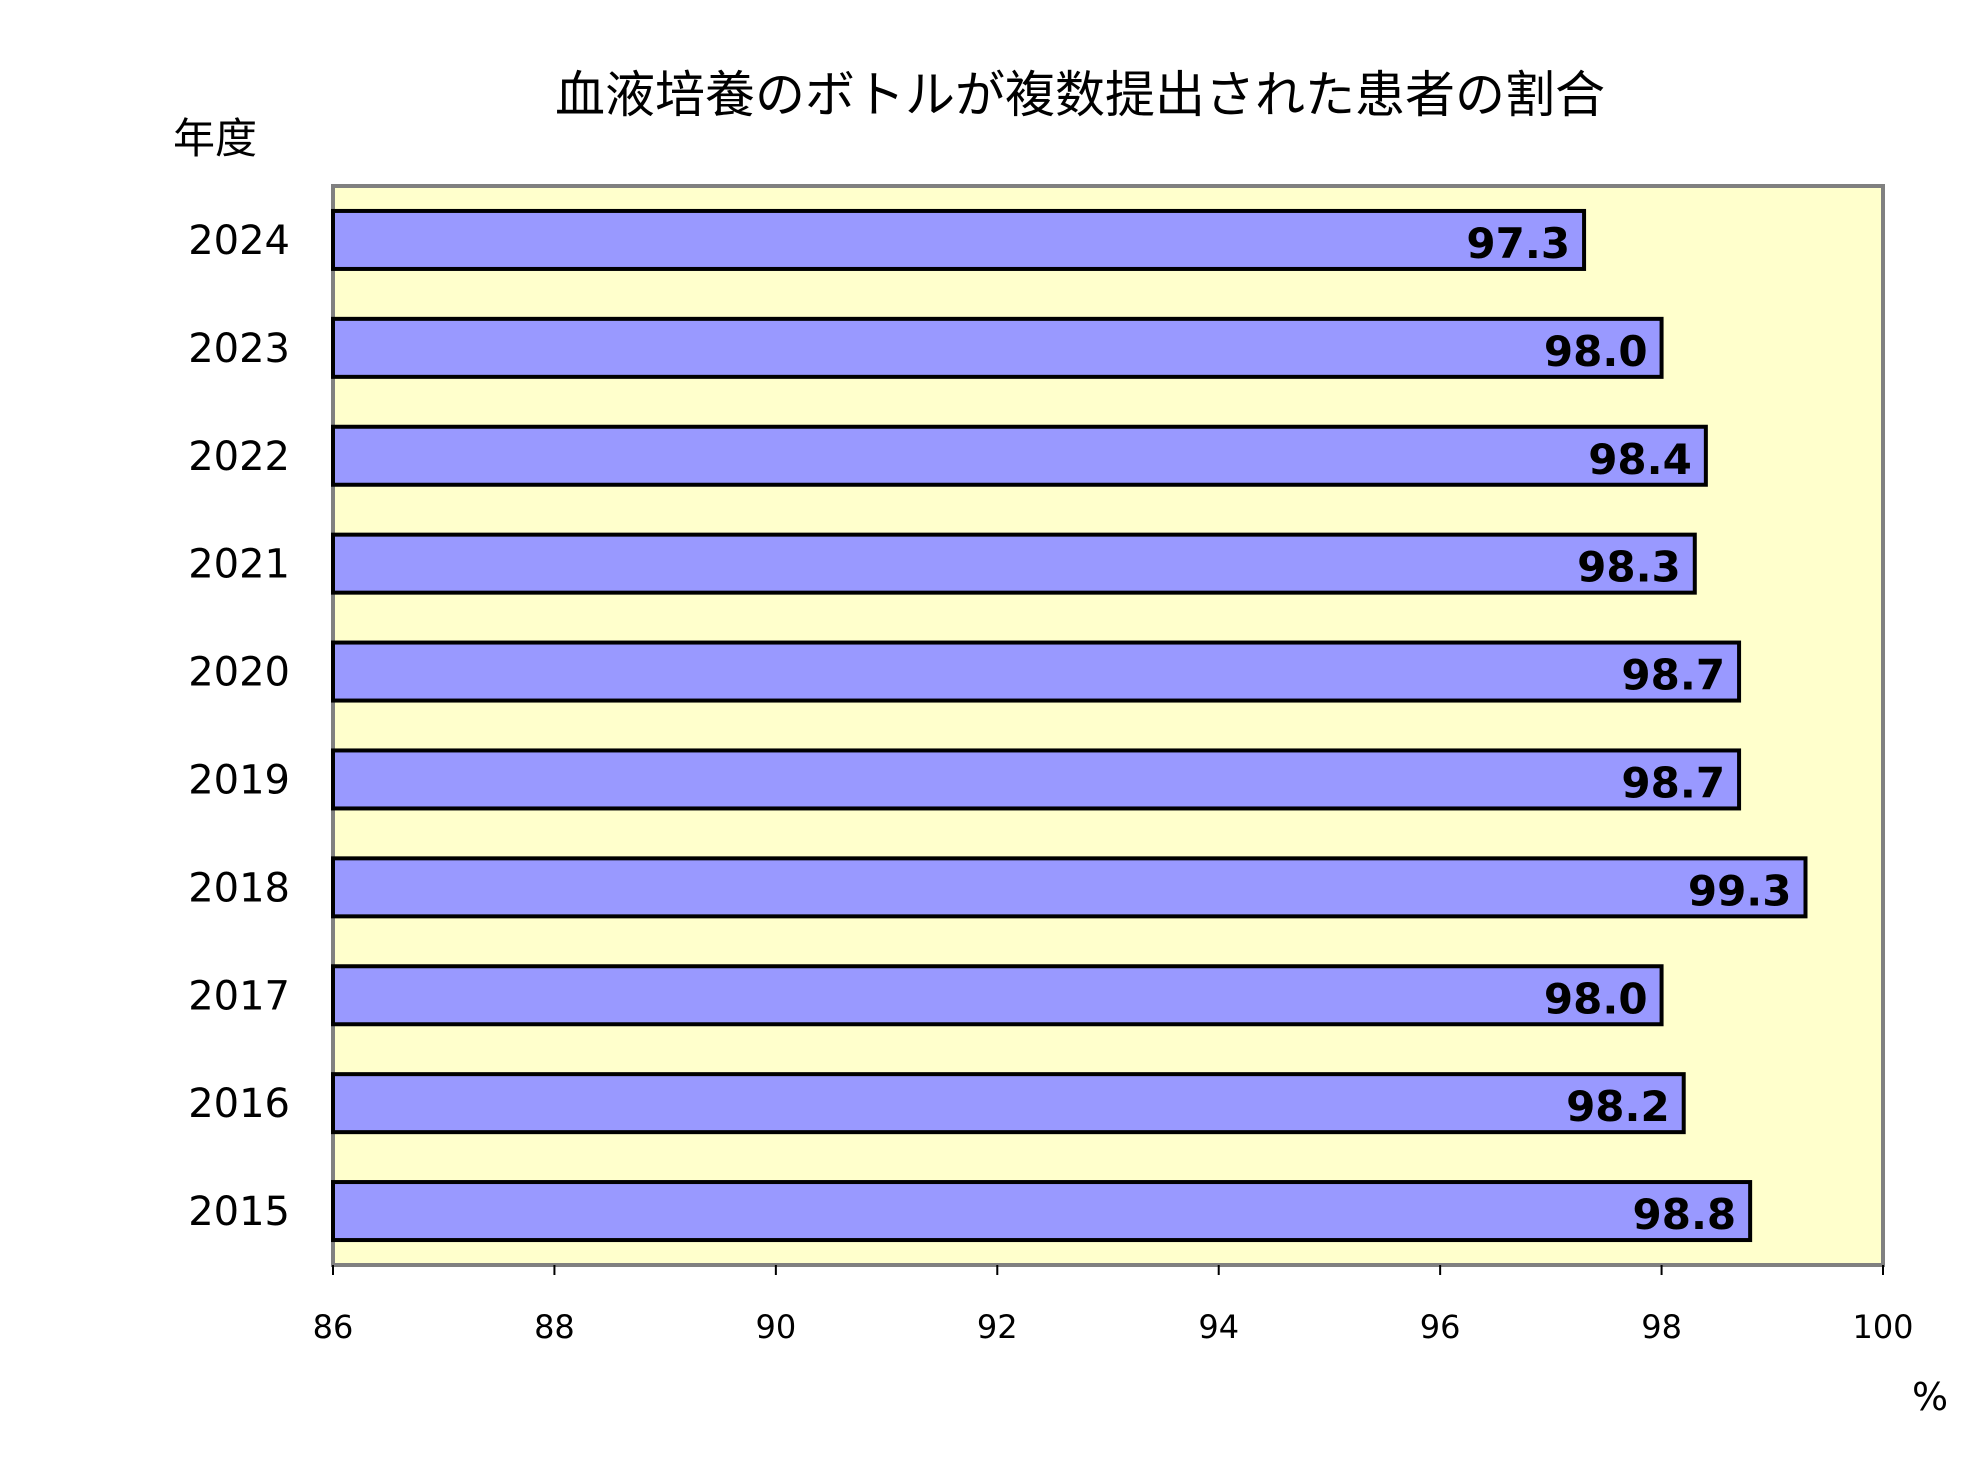 The width and height of the screenshot is (1967, 1482). What do you see at coordinates (239, 241) in the screenshot?
I see `category-label-2024: 2024` at bounding box center [239, 241].